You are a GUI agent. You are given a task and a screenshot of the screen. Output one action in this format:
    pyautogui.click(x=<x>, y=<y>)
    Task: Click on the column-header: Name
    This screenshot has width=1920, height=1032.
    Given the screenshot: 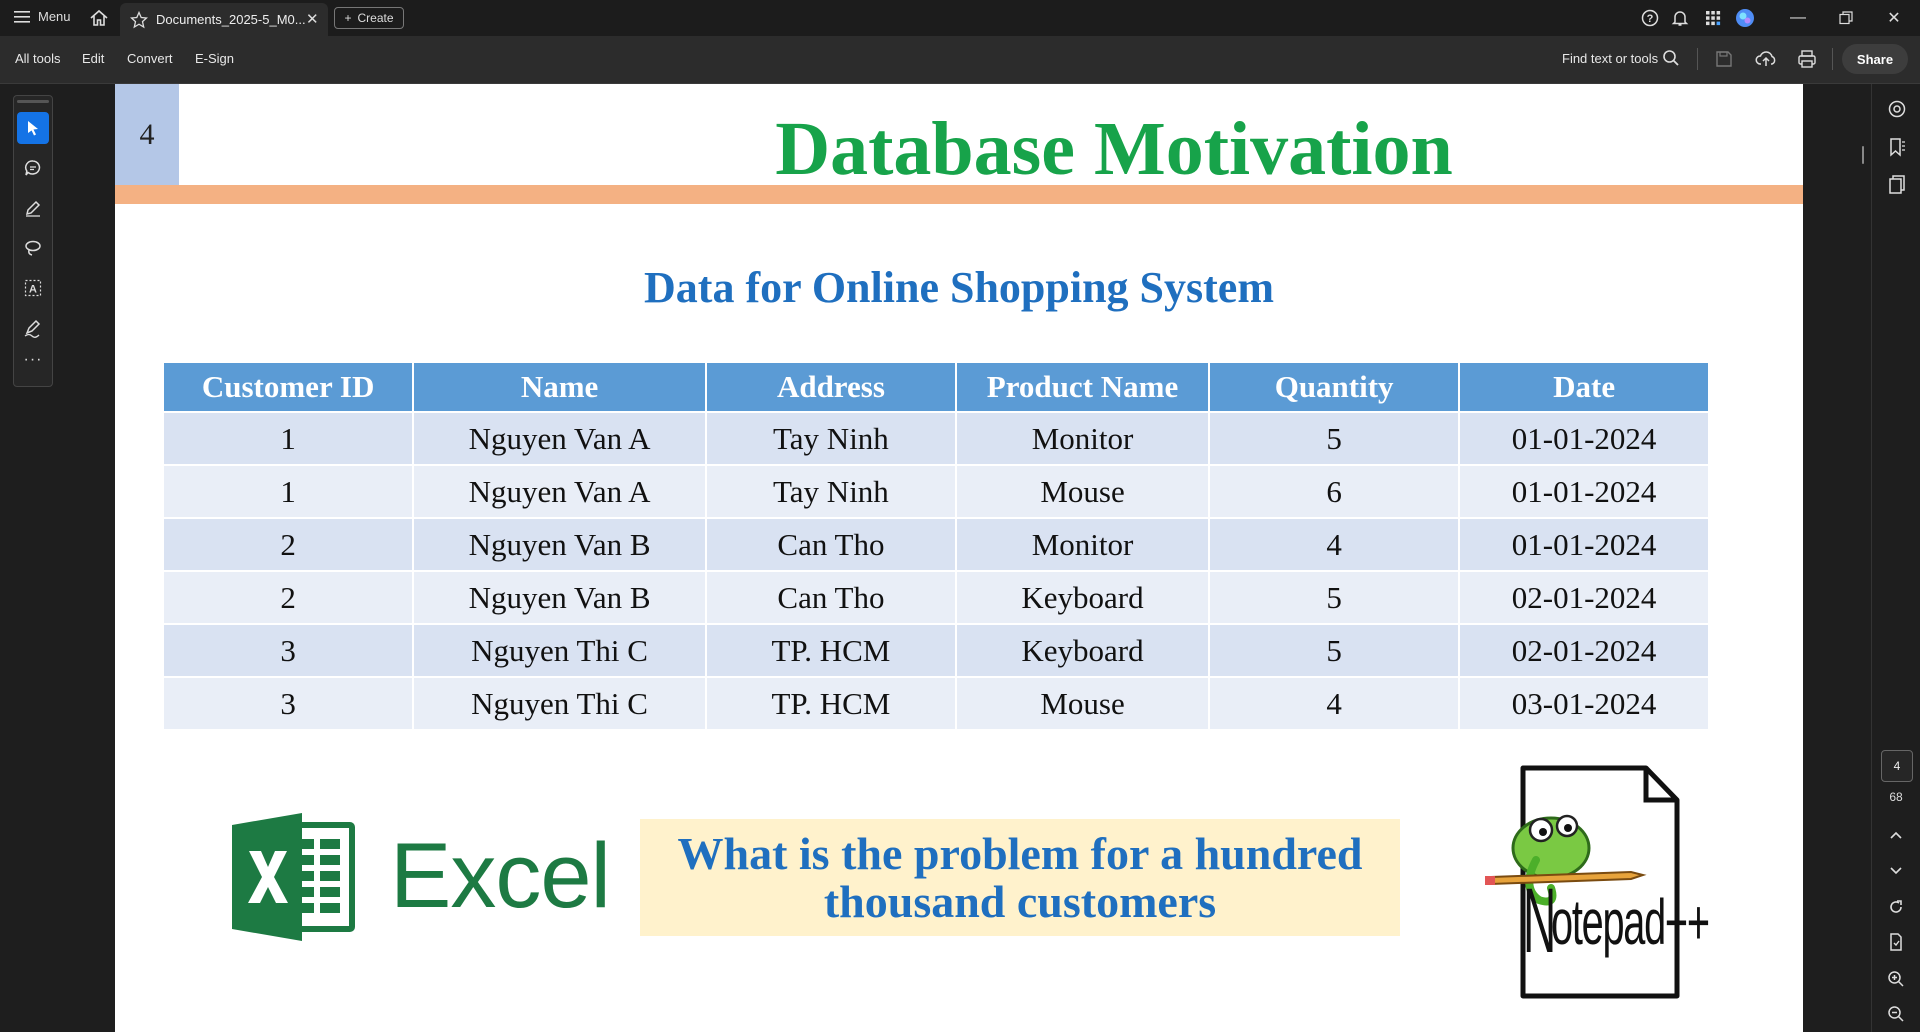 What is the action you would take?
    pyautogui.click(x=559, y=387)
    